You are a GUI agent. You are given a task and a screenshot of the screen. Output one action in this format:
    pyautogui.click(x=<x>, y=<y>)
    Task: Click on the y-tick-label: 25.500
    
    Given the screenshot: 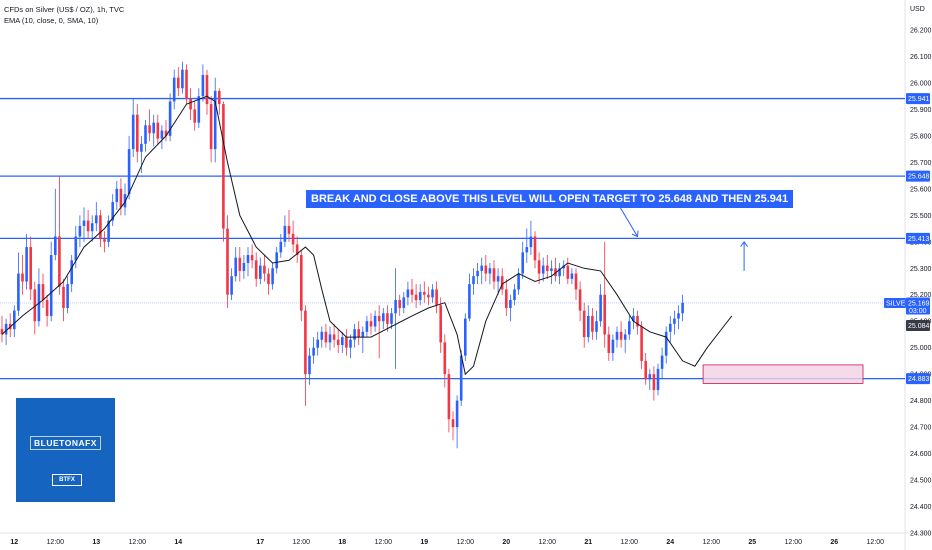 What is the action you would take?
    pyautogui.click(x=921, y=216)
    